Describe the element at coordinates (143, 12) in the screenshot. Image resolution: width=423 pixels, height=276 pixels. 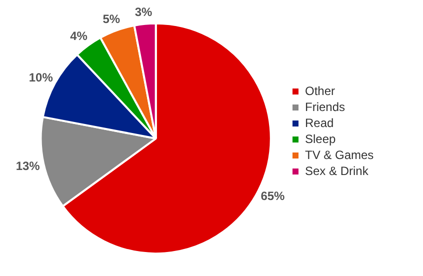
I see `data-label: 3%` at that location.